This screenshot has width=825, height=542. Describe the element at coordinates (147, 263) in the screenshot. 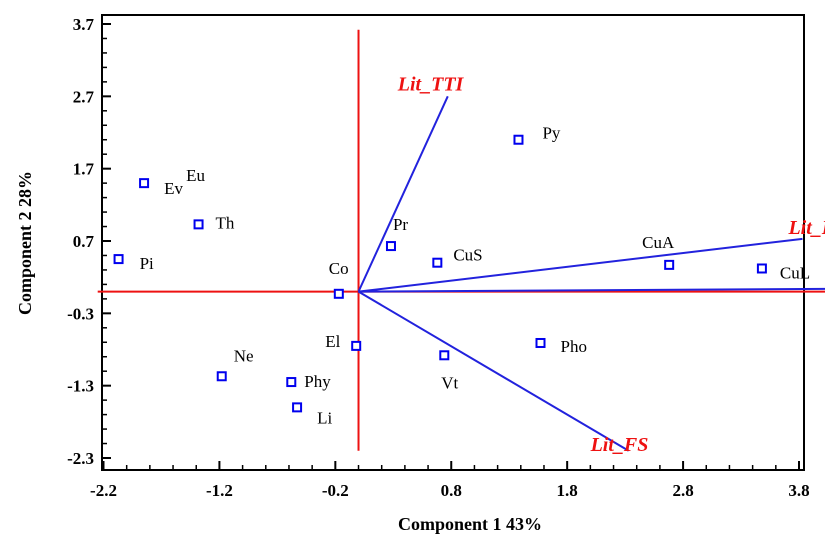

I see `point-label: Pi` at that location.